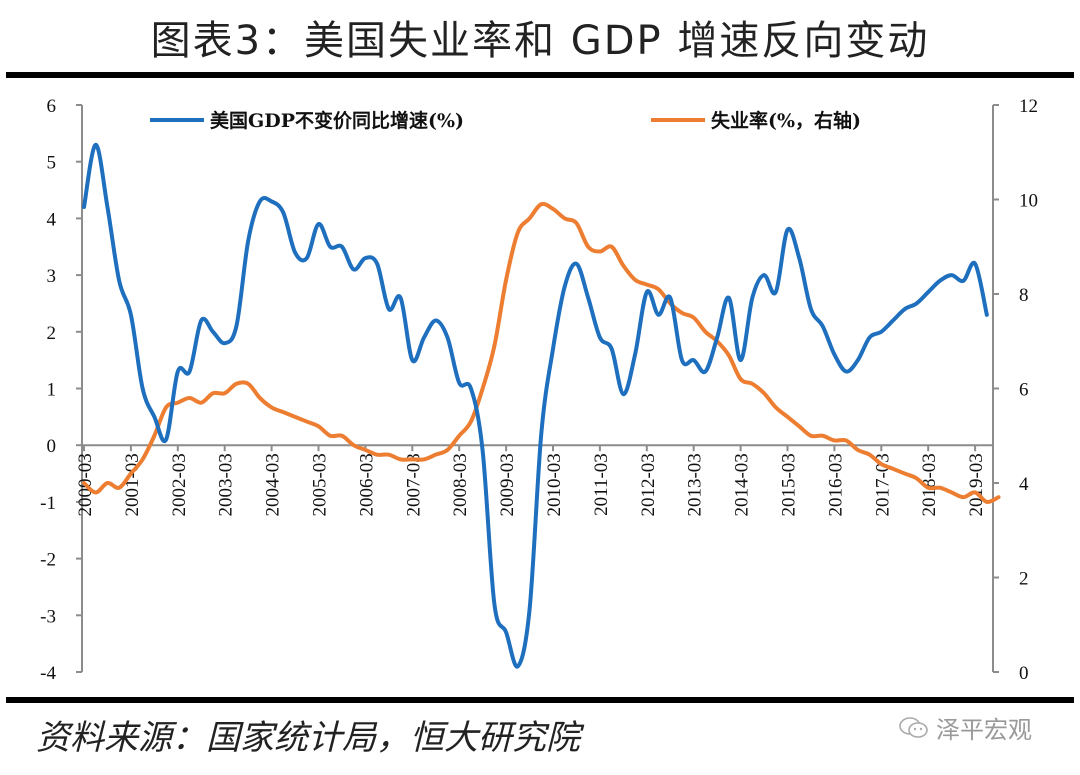  What do you see at coordinates (52, 219) in the screenshot?
I see `y-left-tick-label: 4` at bounding box center [52, 219].